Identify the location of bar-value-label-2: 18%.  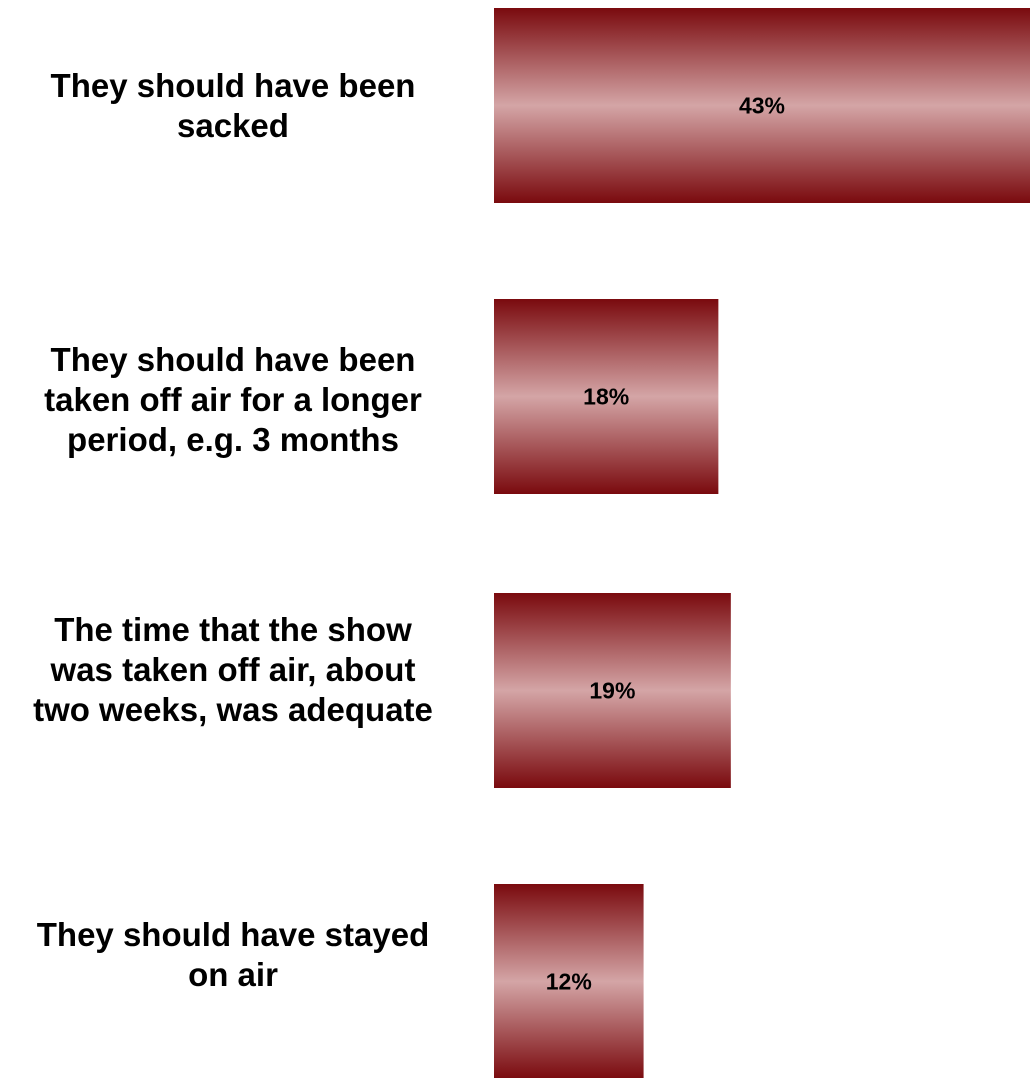
(606, 397).